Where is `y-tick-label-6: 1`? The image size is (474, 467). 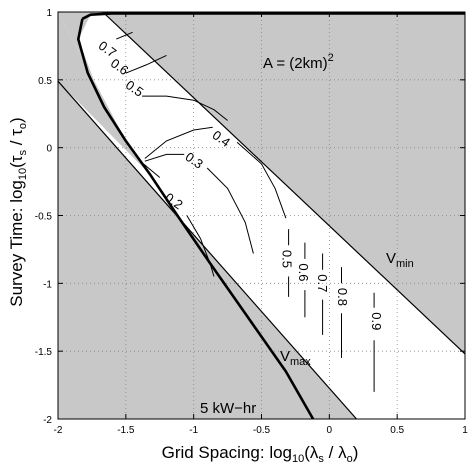 y-tick-label-6: 1 is located at coordinates (49, 13).